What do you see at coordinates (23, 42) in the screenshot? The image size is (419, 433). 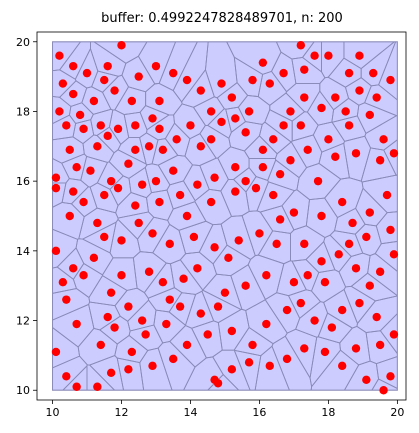 I see `y-tick-label: 20` at bounding box center [23, 42].